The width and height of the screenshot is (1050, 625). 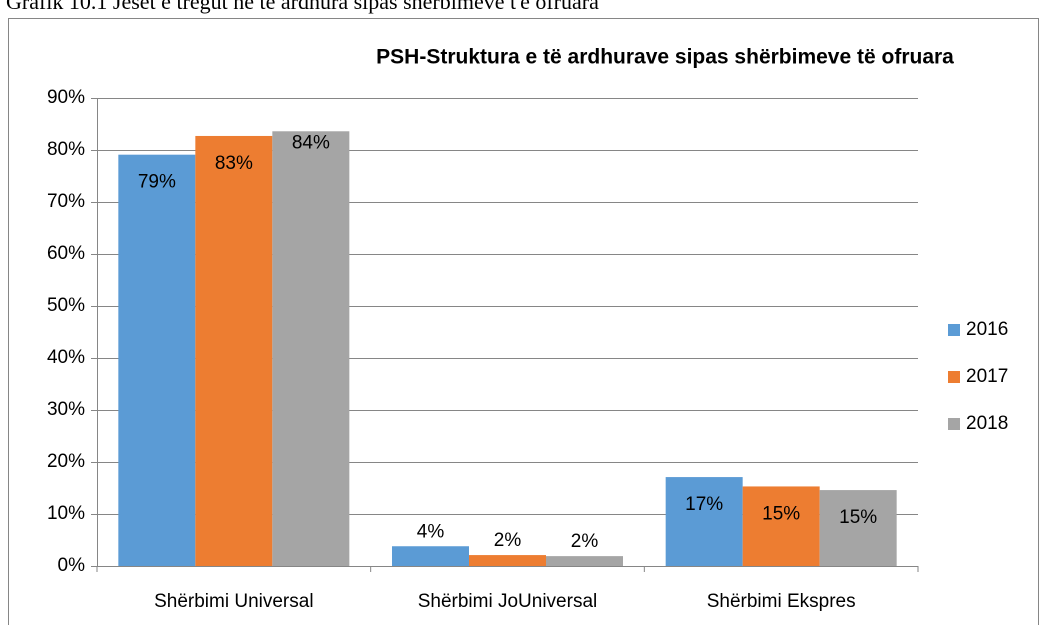 What do you see at coordinates (311, 142) in the screenshot?
I see `data-label: 84%` at bounding box center [311, 142].